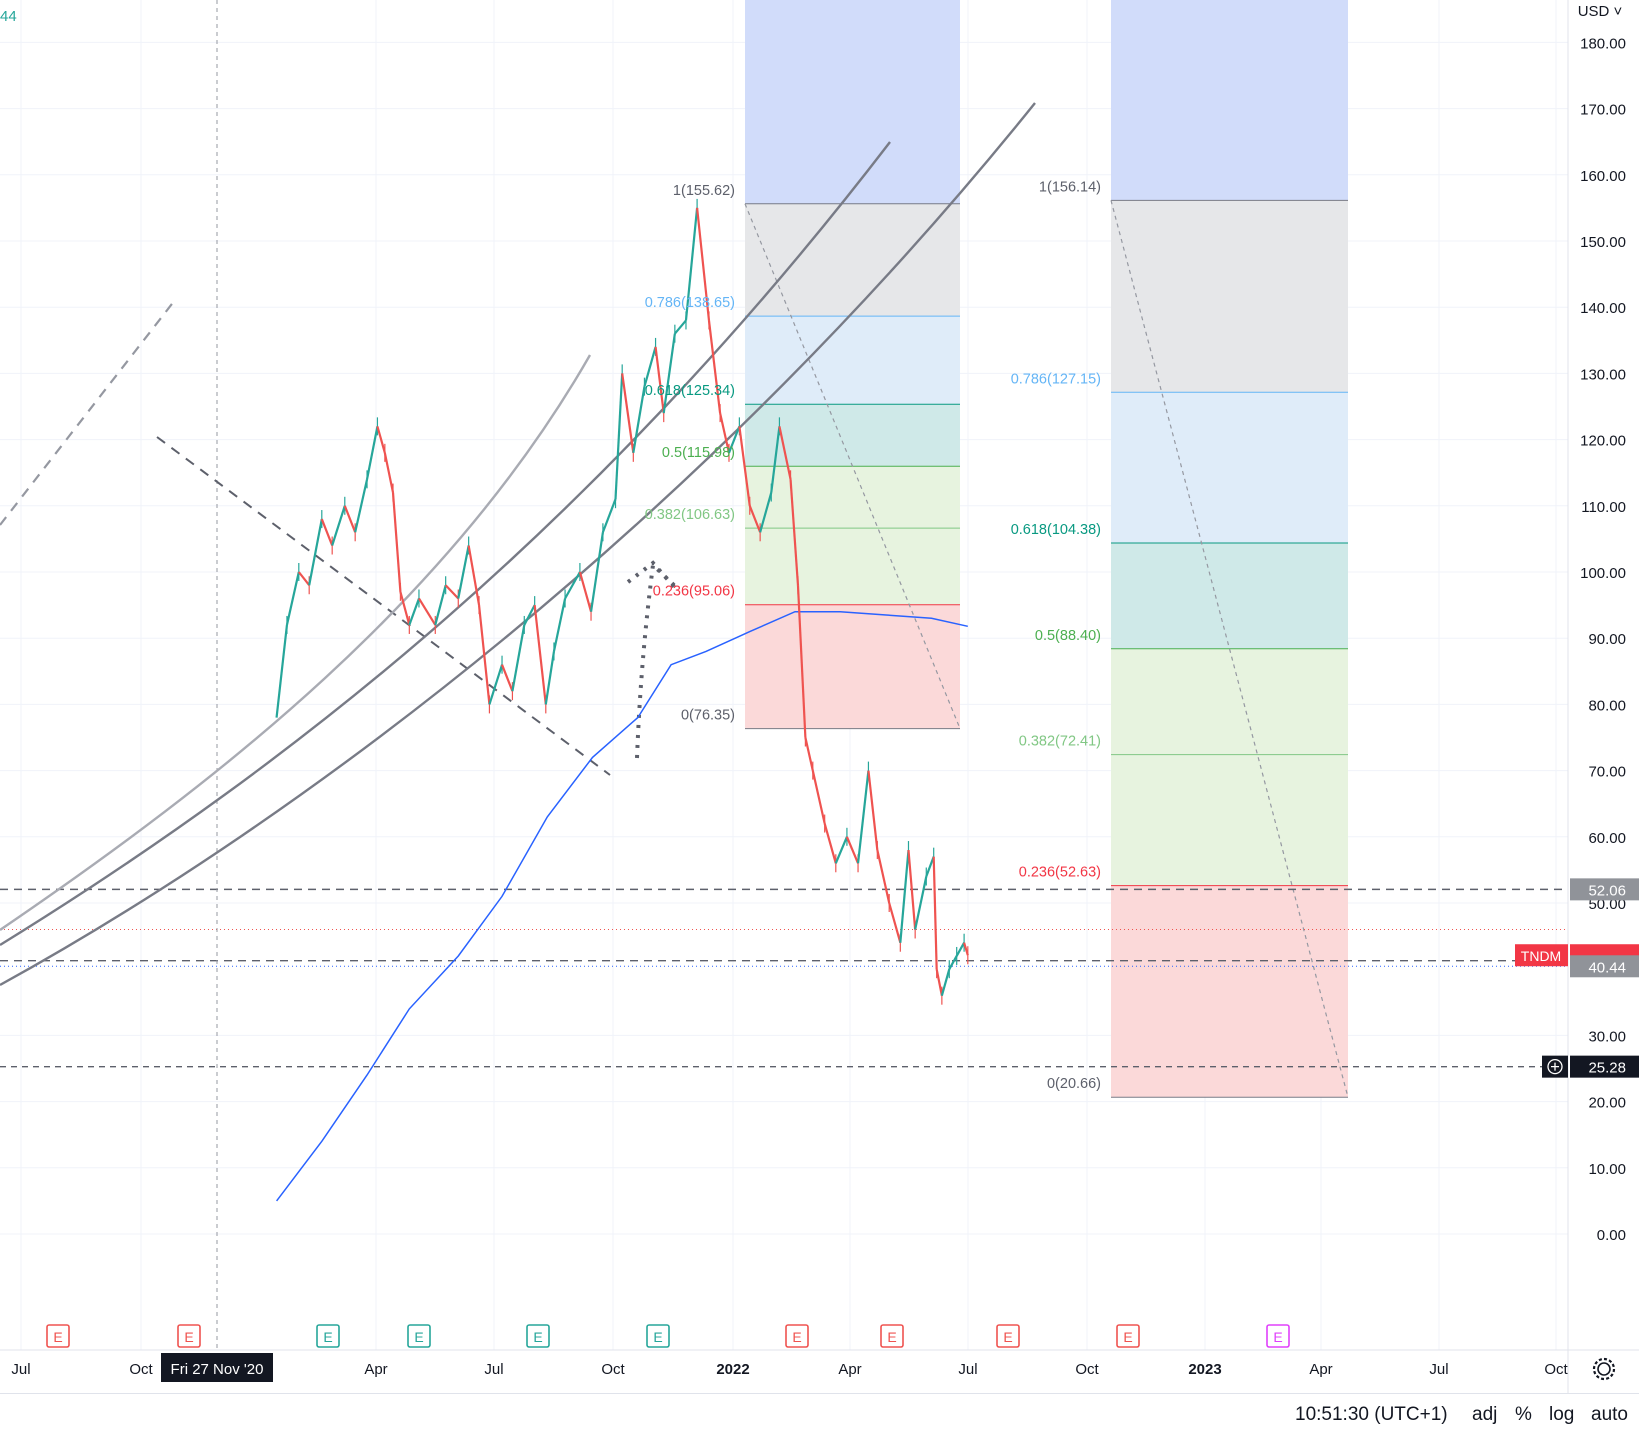 This screenshot has height=1435, width=1639. What do you see at coordinates (1604, 889) in the screenshot?
I see `level-a-badge` at bounding box center [1604, 889].